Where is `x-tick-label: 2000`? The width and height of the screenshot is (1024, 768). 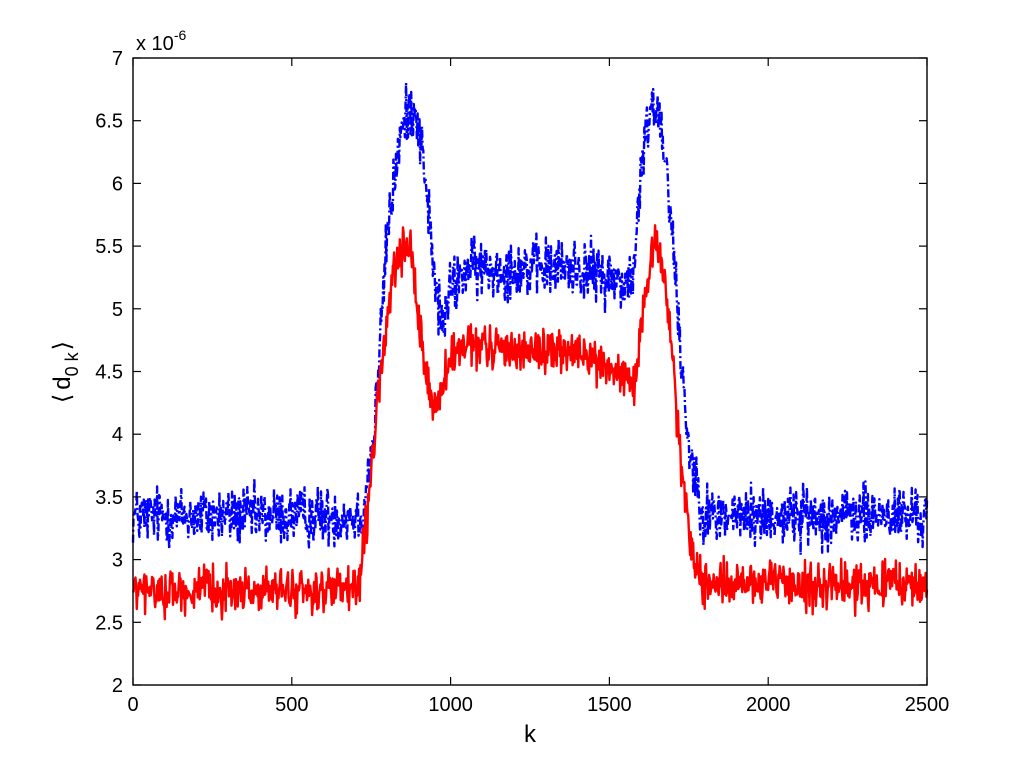
x-tick-label: 2000 is located at coordinates (768, 705).